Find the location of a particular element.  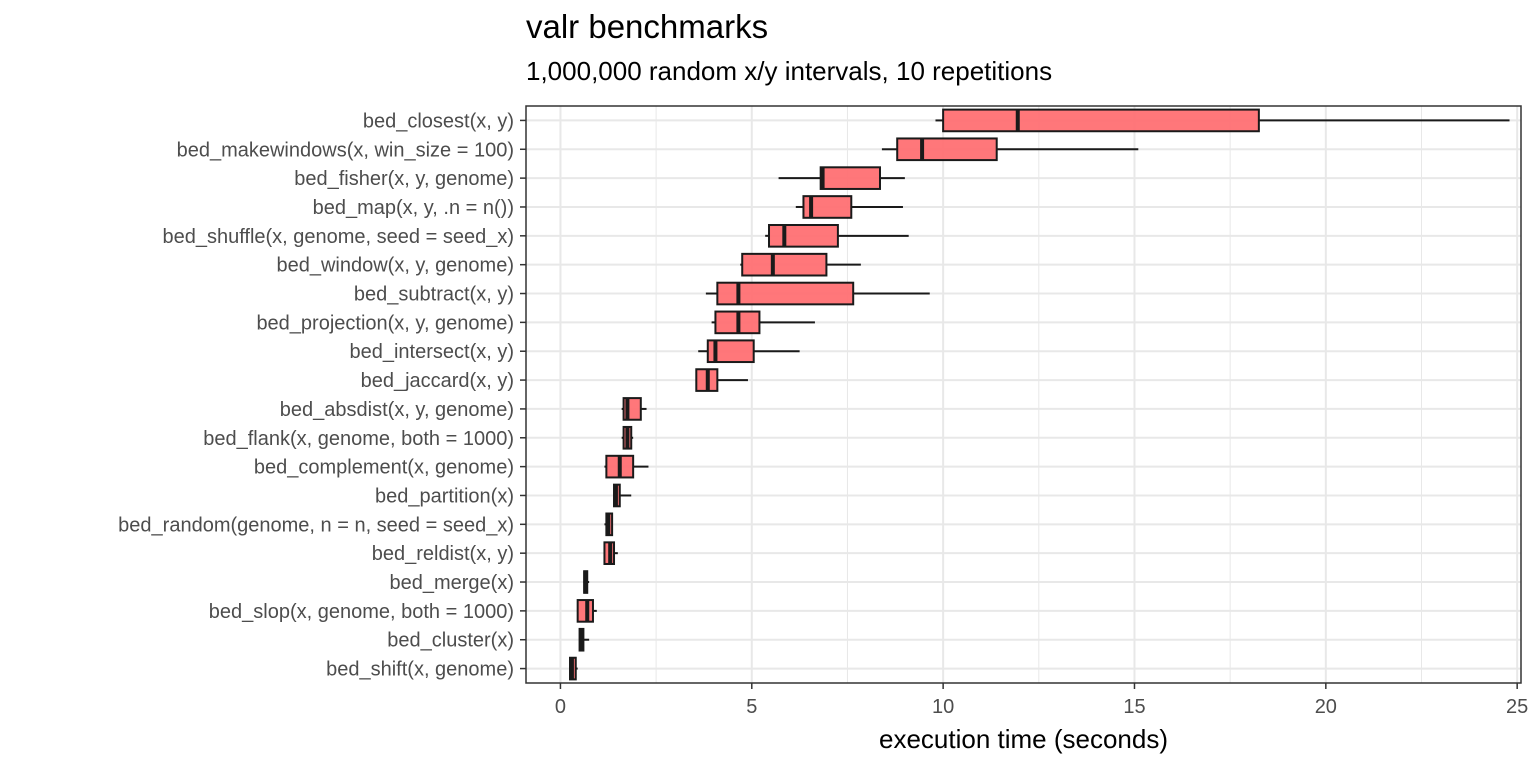

y-tick-label: bed_makewindows(x, win_size = 100) is located at coordinates (345, 150).